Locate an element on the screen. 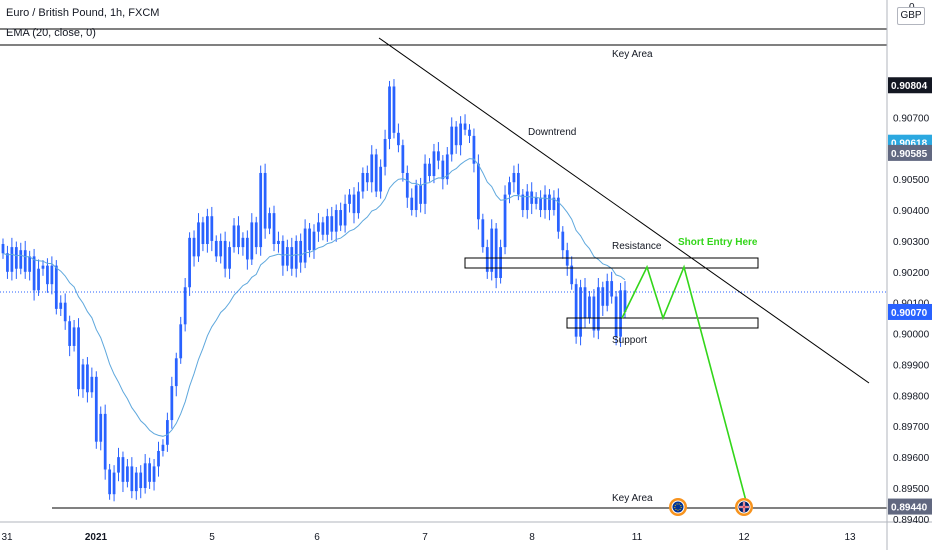  level-price-badge: 0.89440 is located at coordinates (909, 508).